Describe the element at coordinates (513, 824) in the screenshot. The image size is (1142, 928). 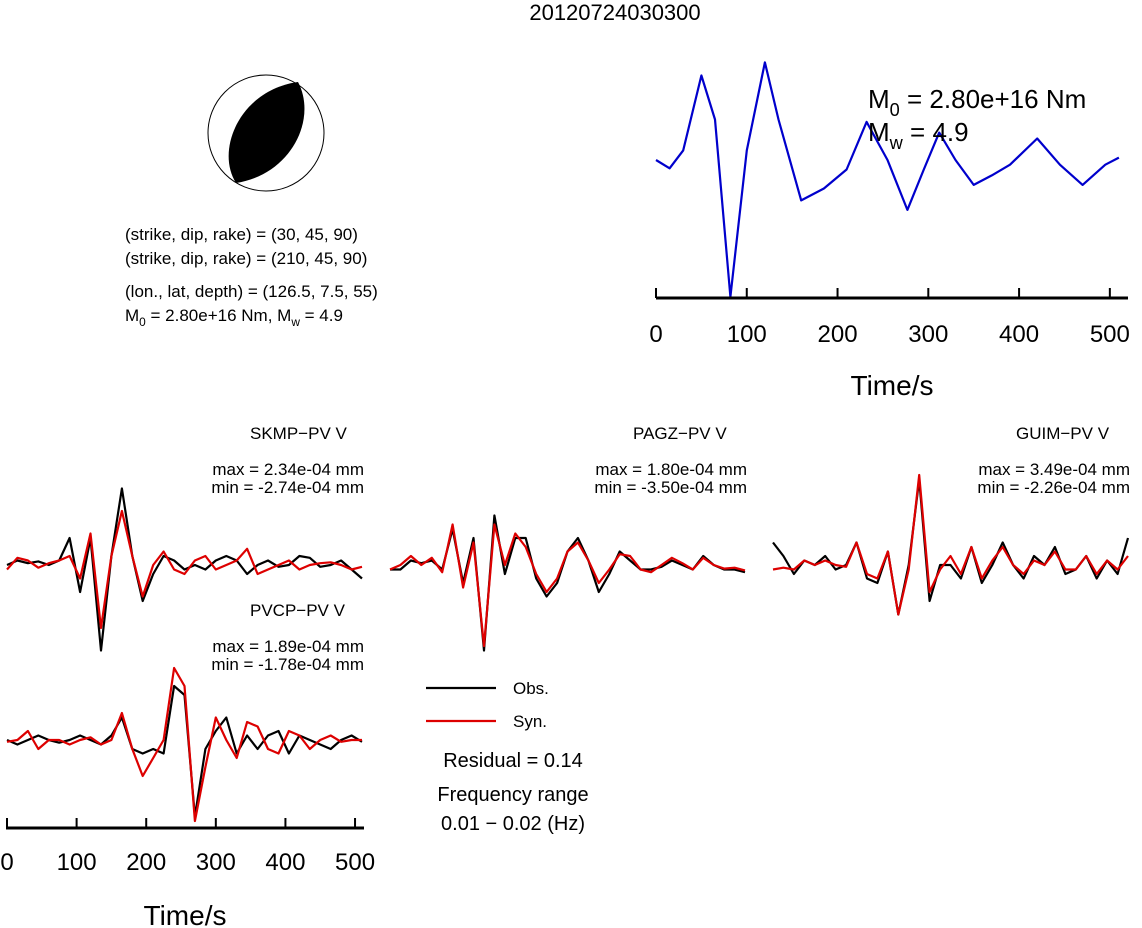
I see `note: 0.01 − 0.02 (Hz)` at that location.